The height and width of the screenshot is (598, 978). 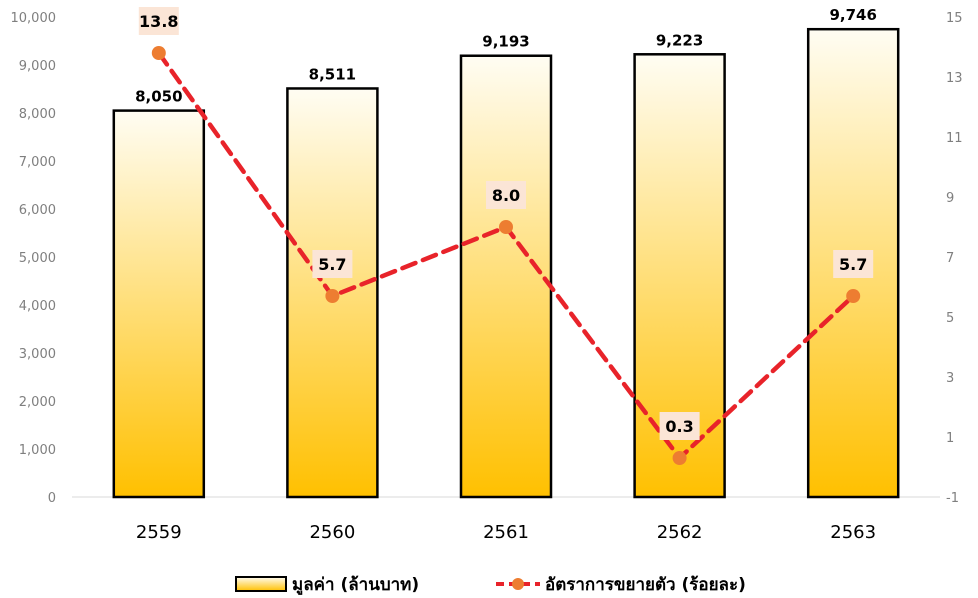 What do you see at coordinates (505, 42) in the screenshot?
I see `bar-data-label: 9,193` at bounding box center [505, 42].